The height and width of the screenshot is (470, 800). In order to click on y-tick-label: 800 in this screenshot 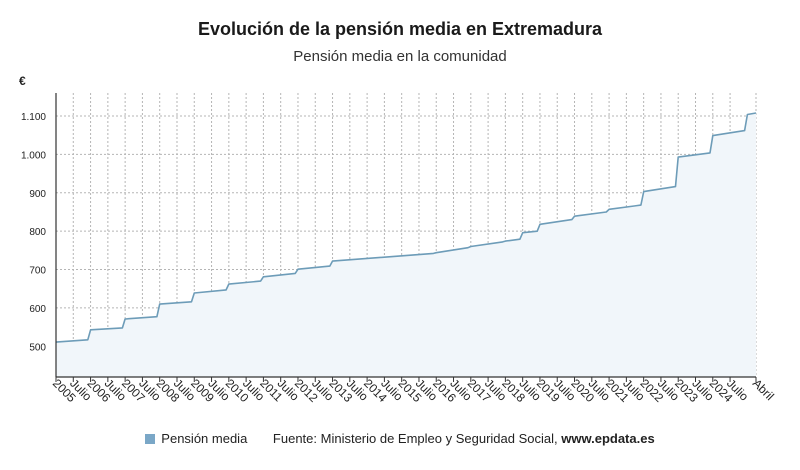, I will do `click(37, 232)`.